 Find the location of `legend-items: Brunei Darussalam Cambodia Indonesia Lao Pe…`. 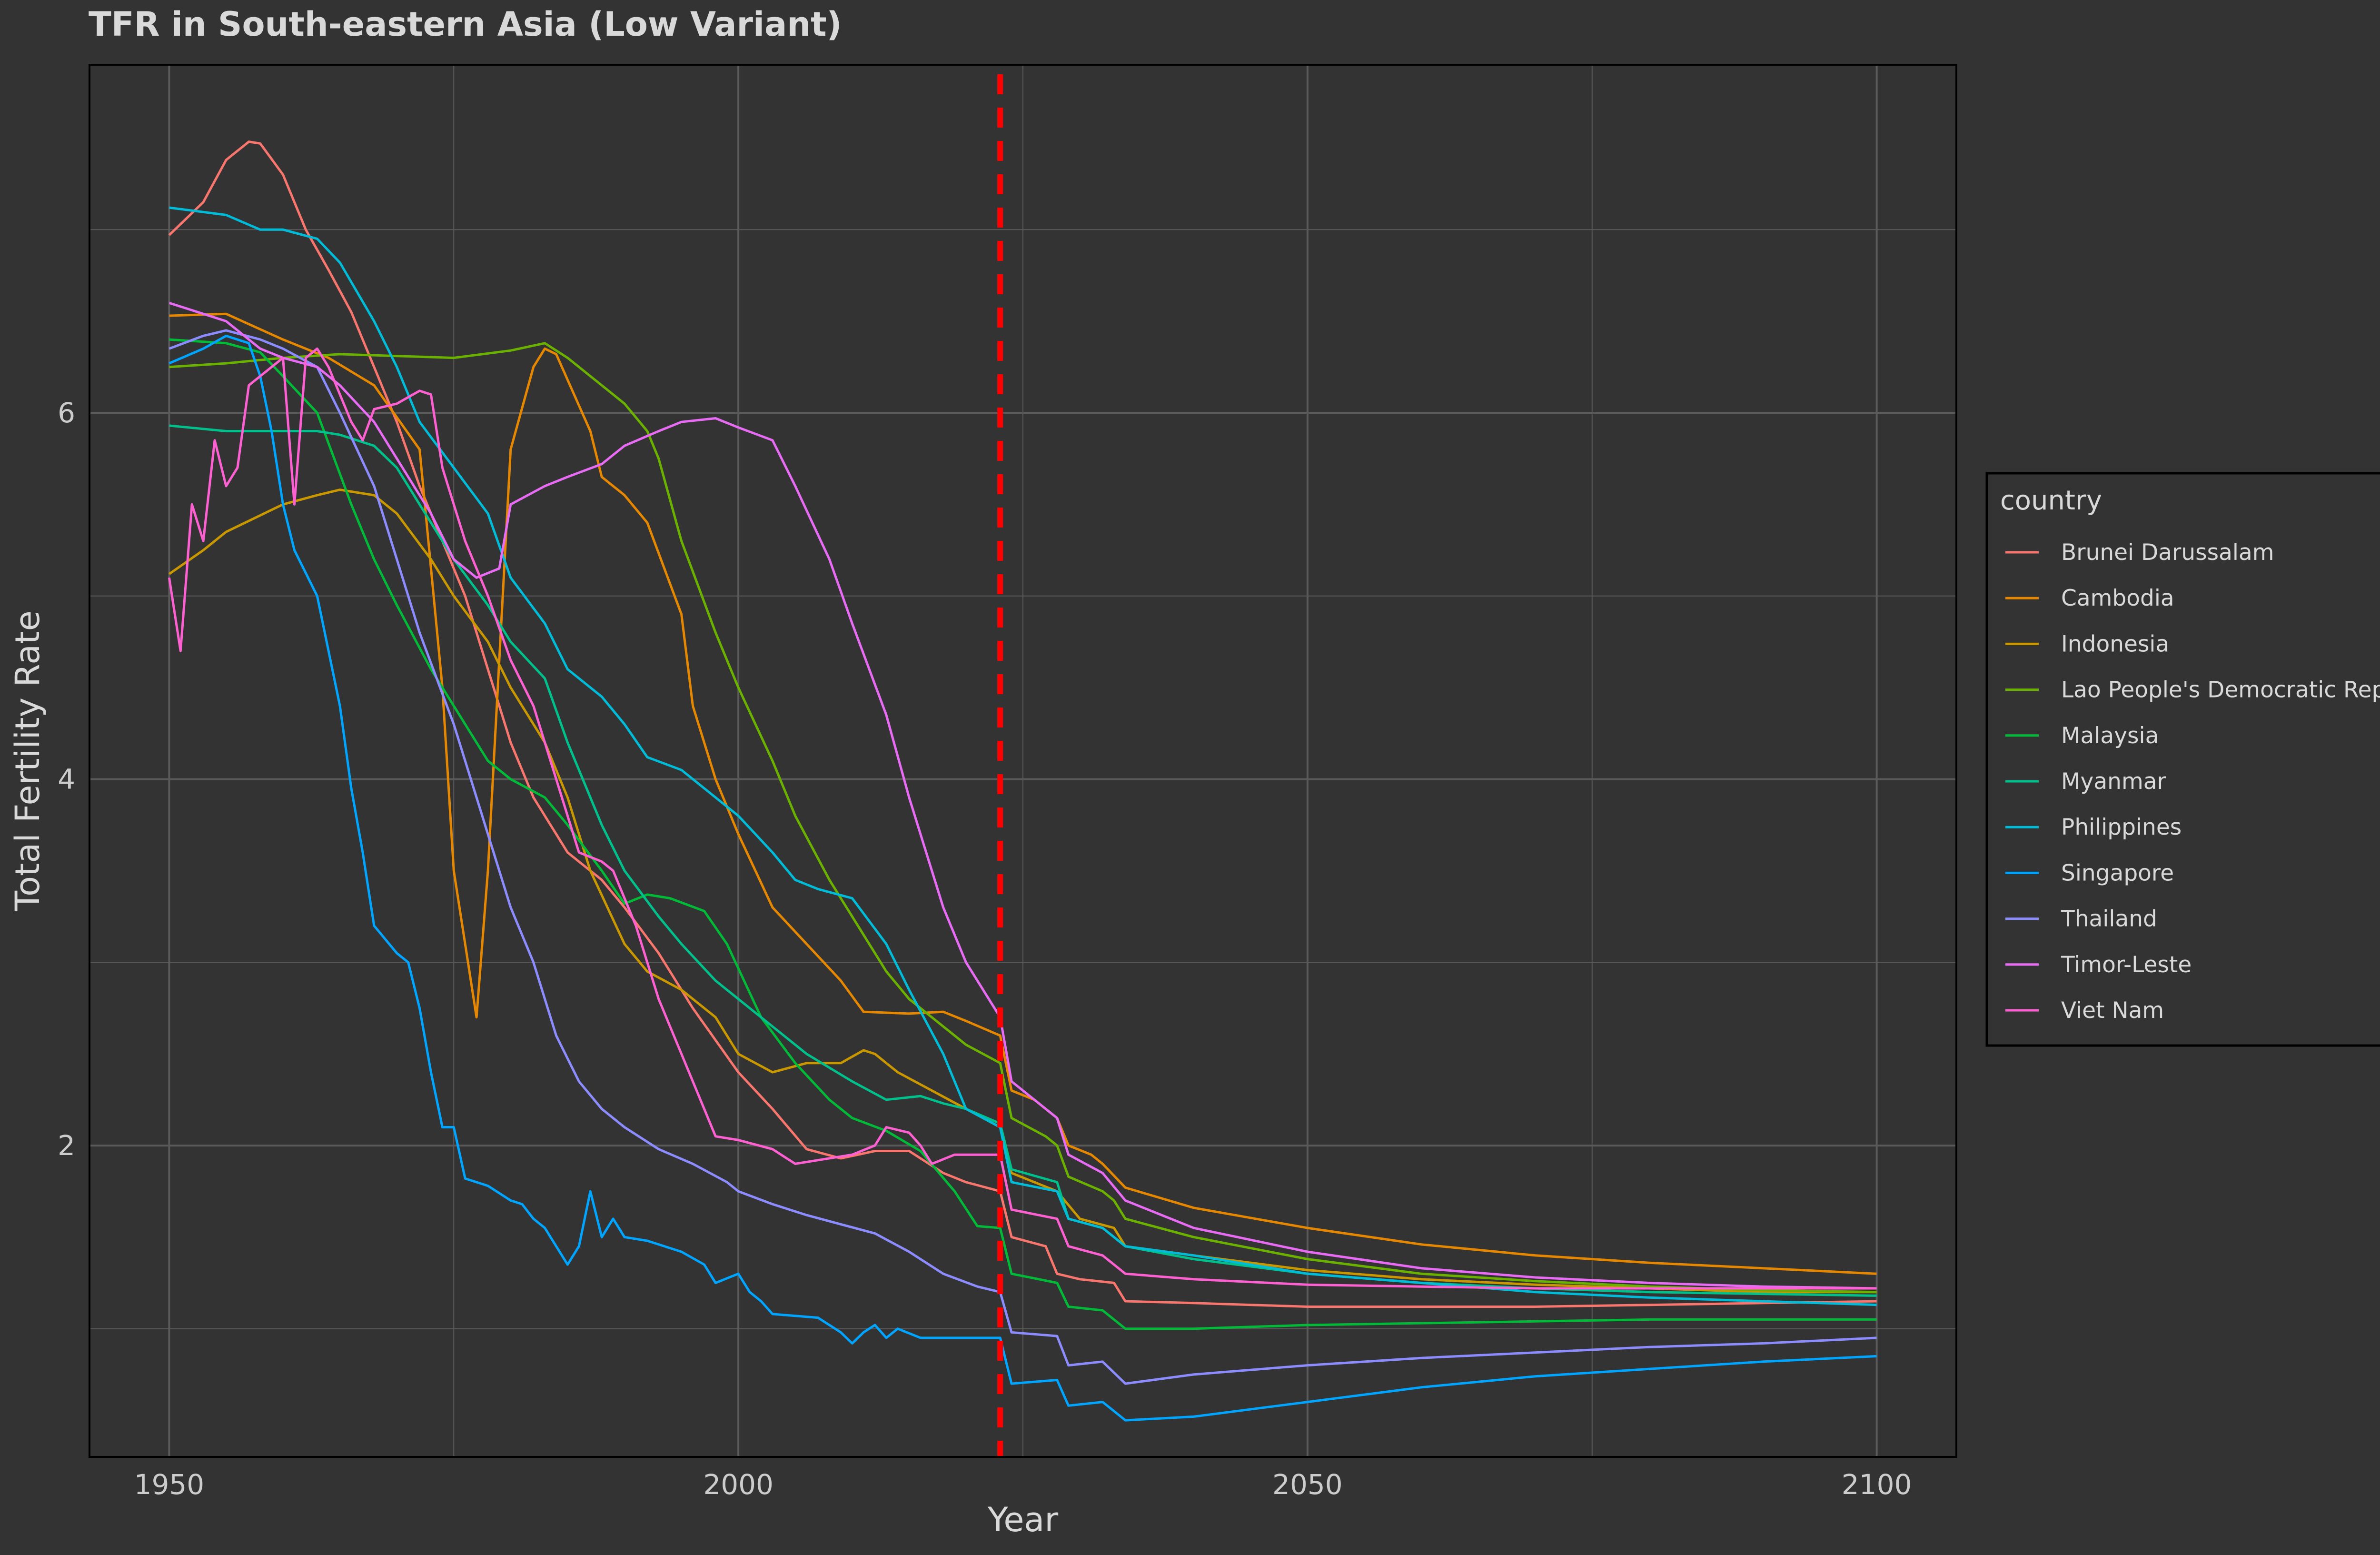

legend-items: Brunei Darussalam Cambodia Indonesia Lao Pe… is located at coordinates (2192, 781).